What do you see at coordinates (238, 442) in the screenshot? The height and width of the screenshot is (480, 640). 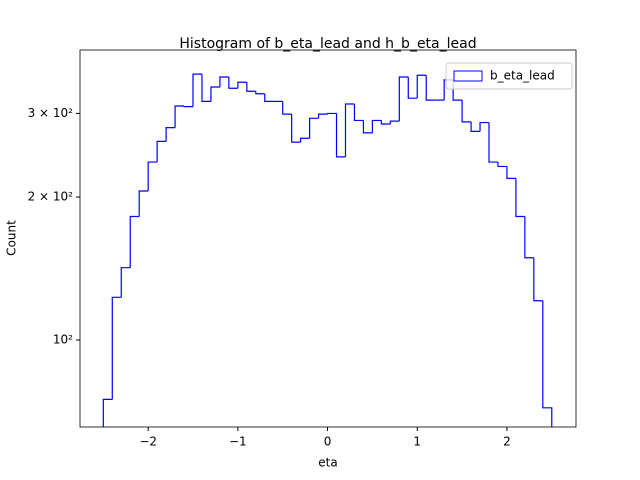 I see `x-tick-label: −1` at bounding box center [238, 442].